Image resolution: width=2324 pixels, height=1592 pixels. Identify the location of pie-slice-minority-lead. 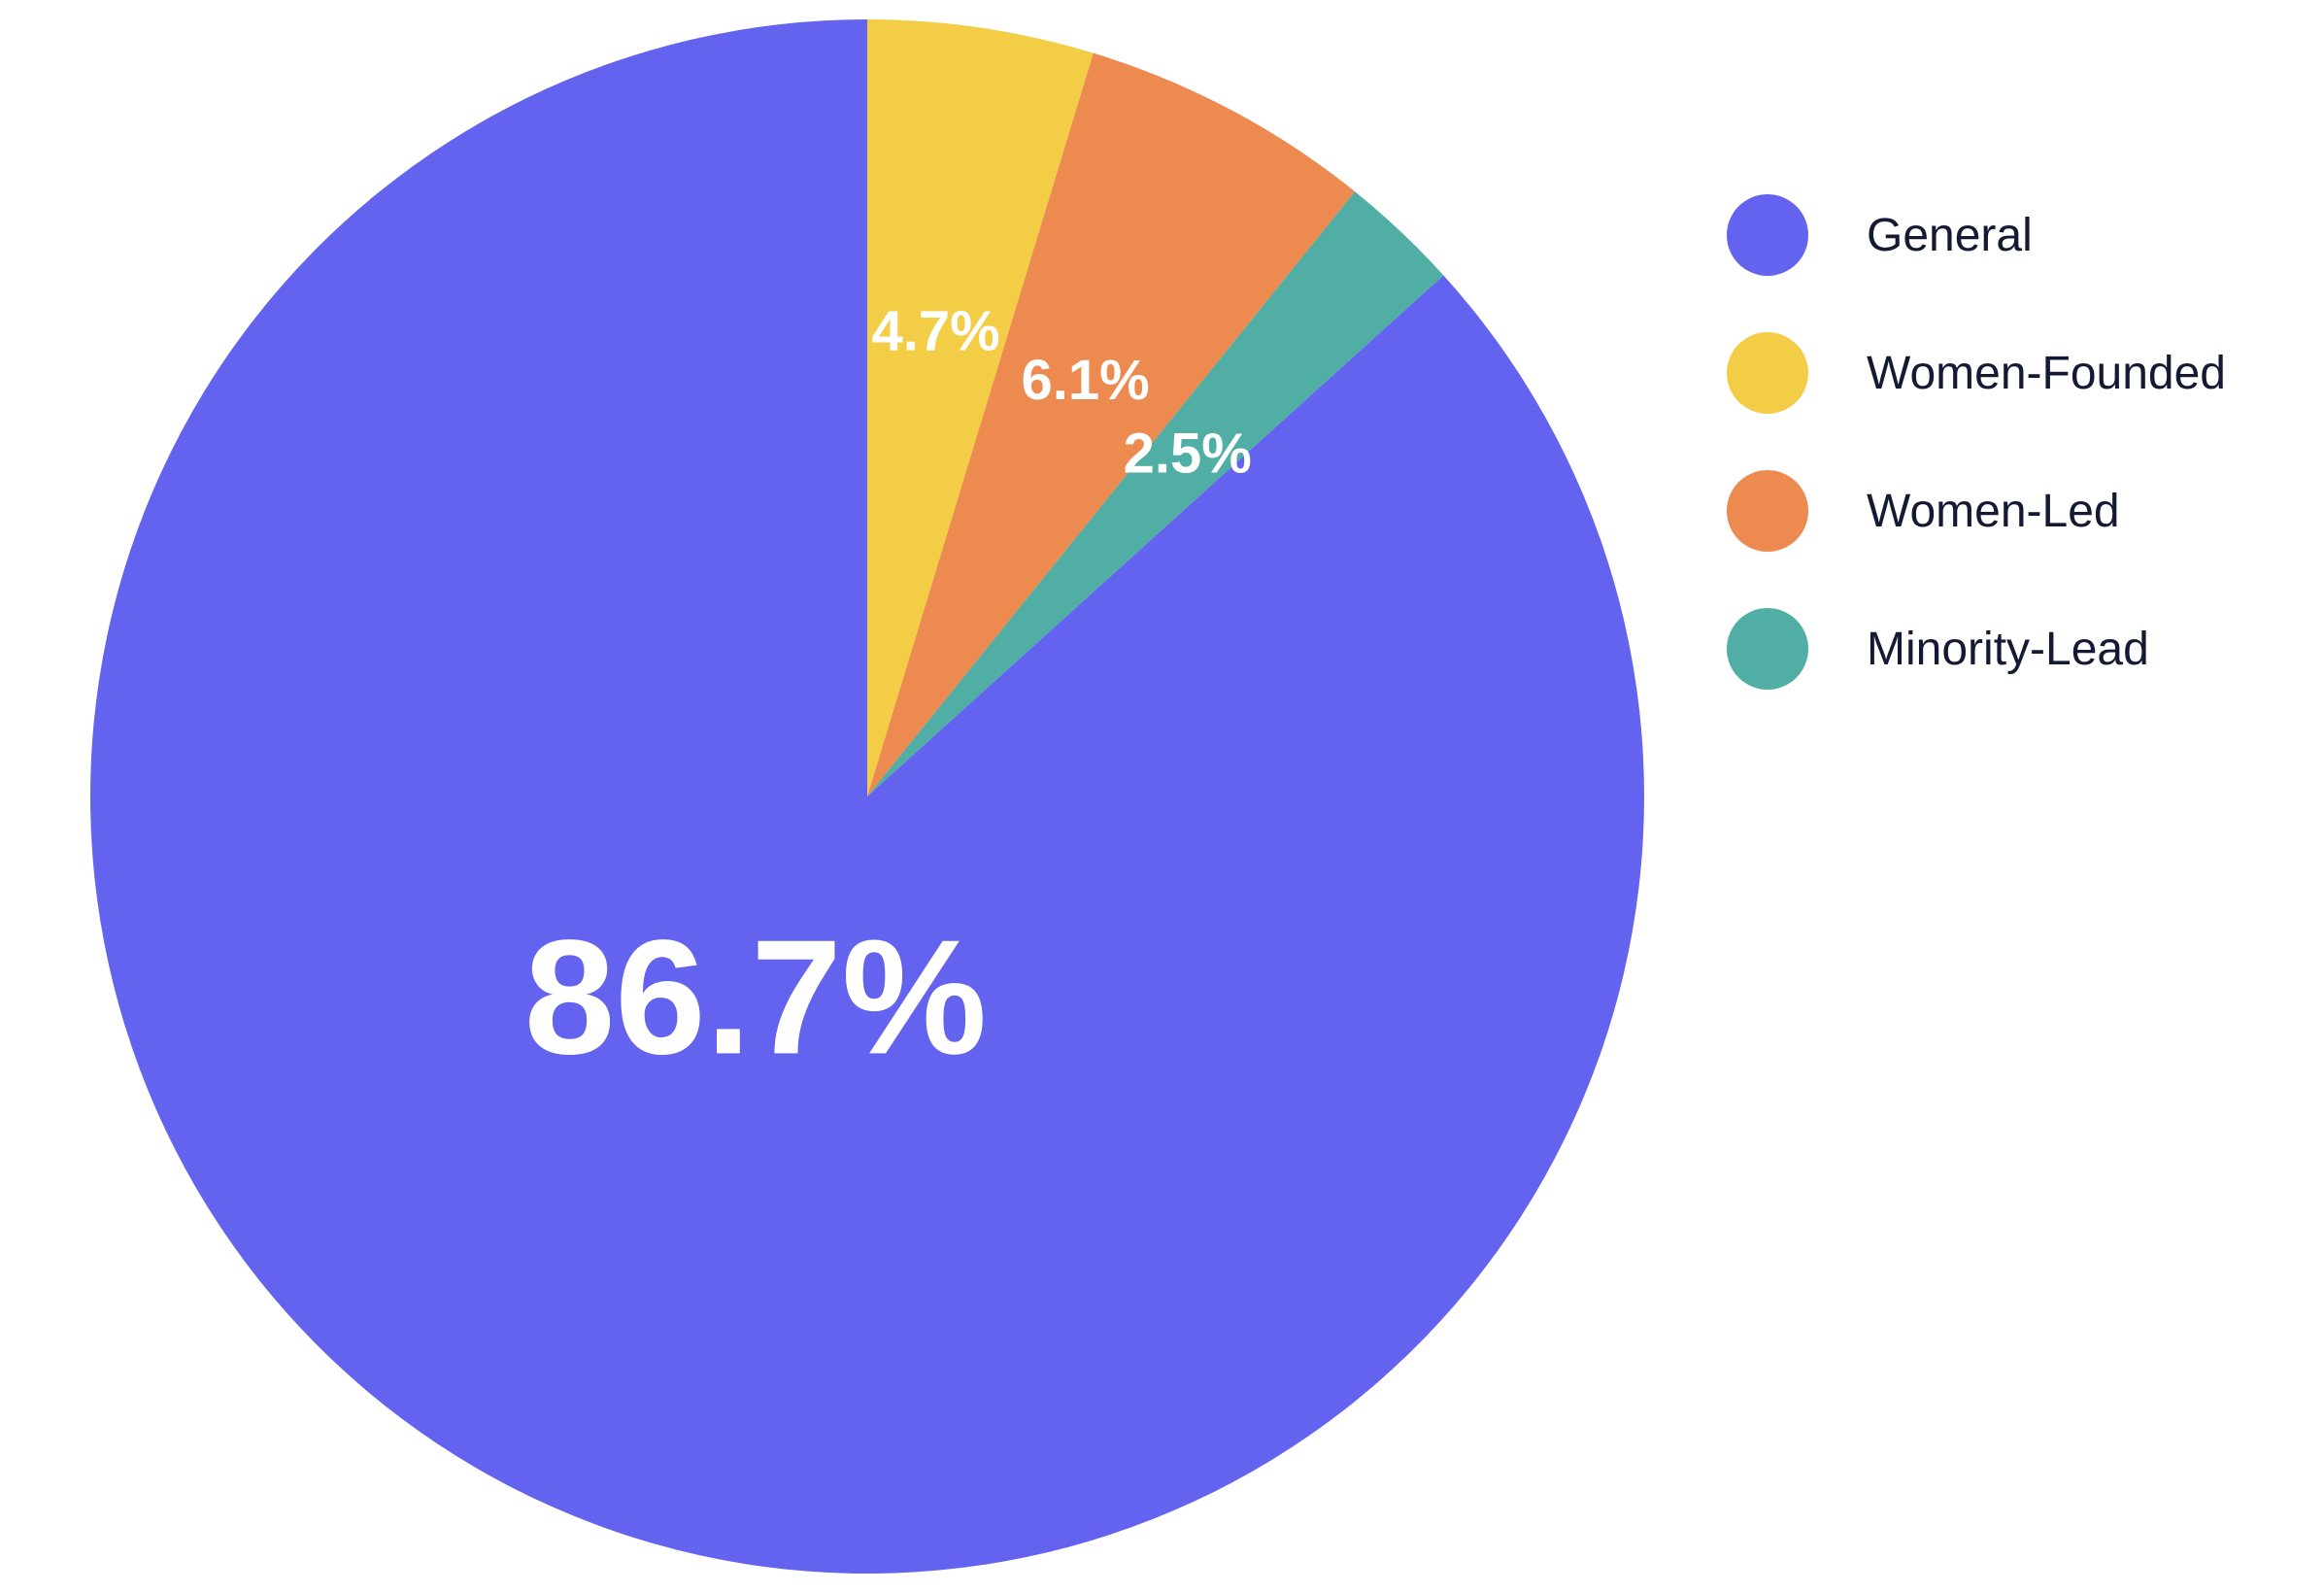
(1155, 494).